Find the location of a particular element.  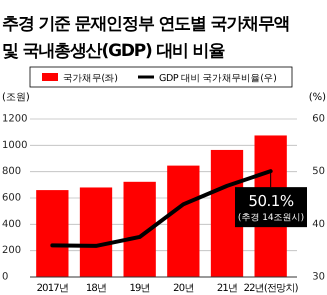

y2-axis-title: (%) is located at coordinates (317, 97).